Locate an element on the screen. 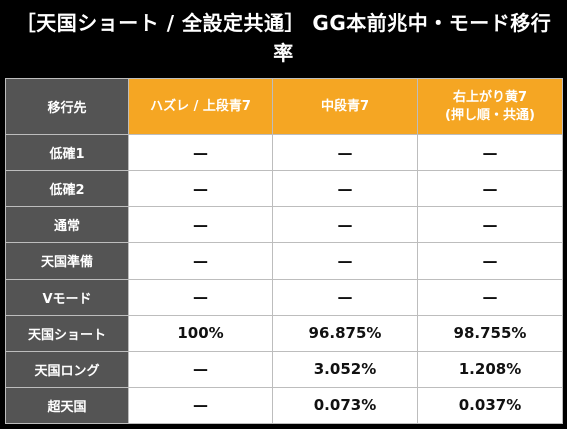  row-header: 天国準備 is located at coordinates (67, 261).